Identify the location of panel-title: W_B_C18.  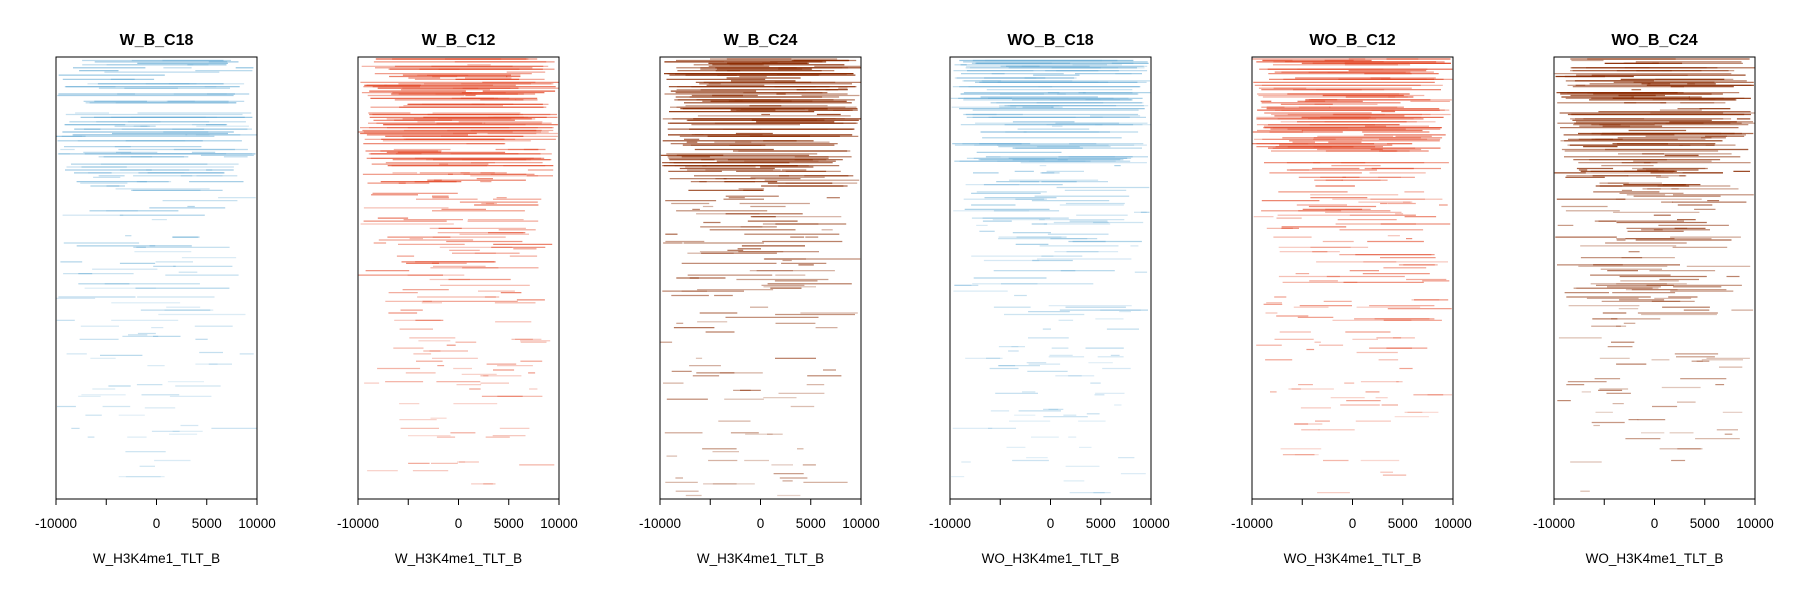
(157, 40).